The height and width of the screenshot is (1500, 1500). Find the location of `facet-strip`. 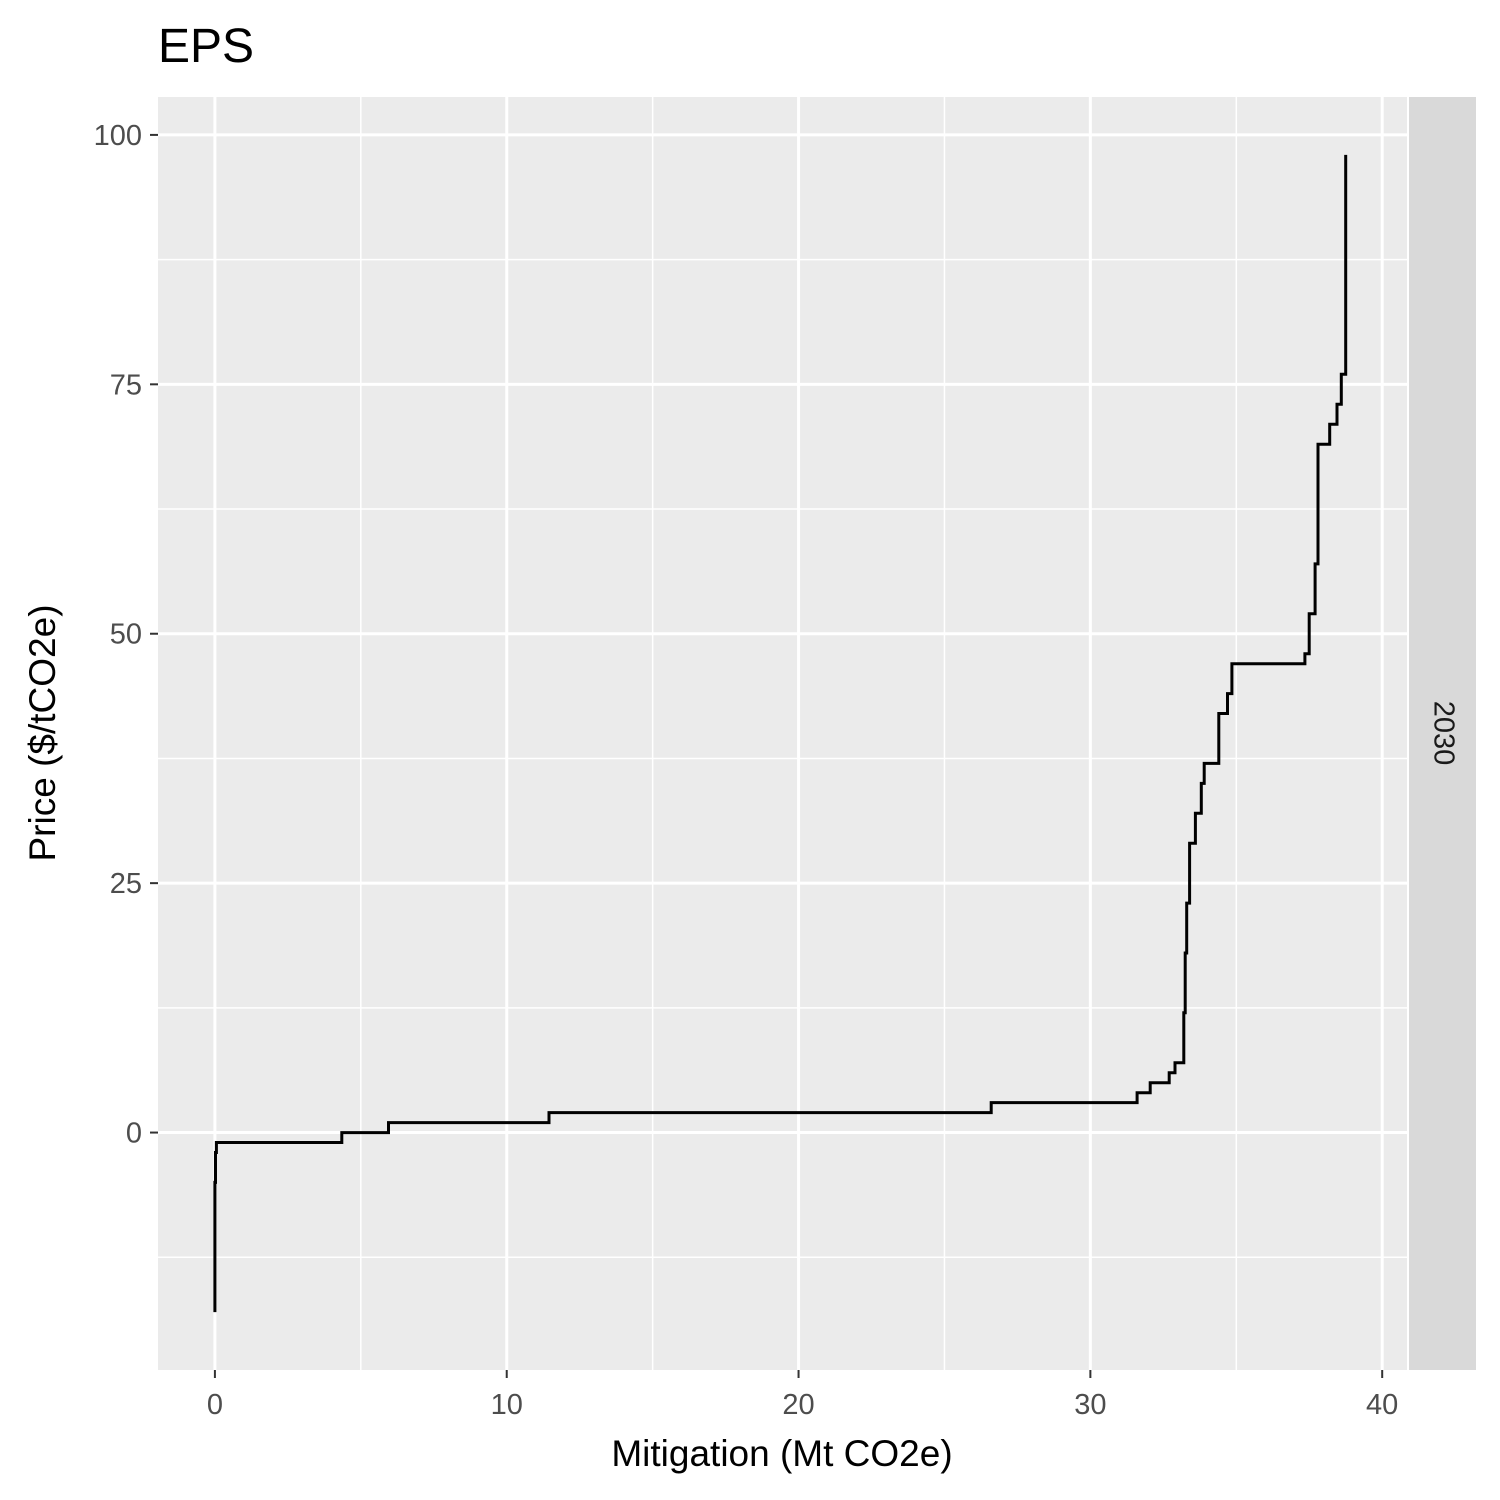

facet-strip is located at coordinates (1442, 733).